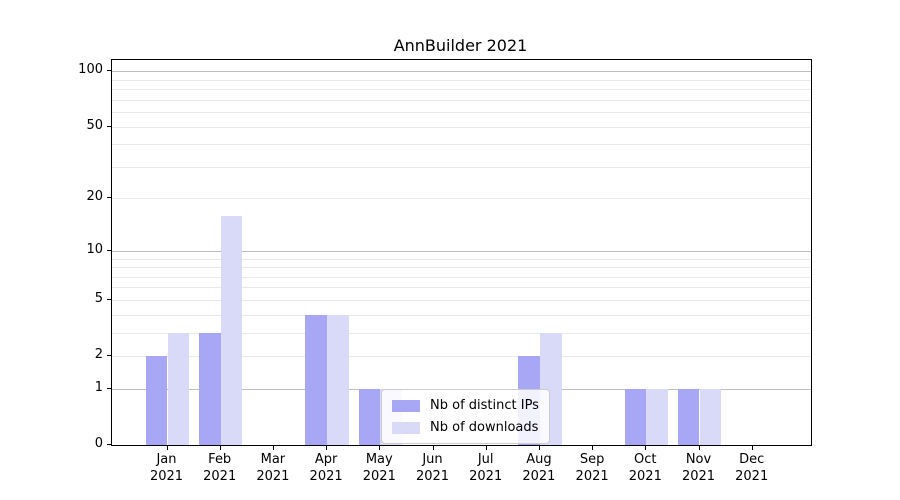 This screenshot has width=900, height=500. What do you see at coordinates (231, 330) in the screenshot?
I see `bar-nb-of-downloads-feb` at bounding box center [231, 330].